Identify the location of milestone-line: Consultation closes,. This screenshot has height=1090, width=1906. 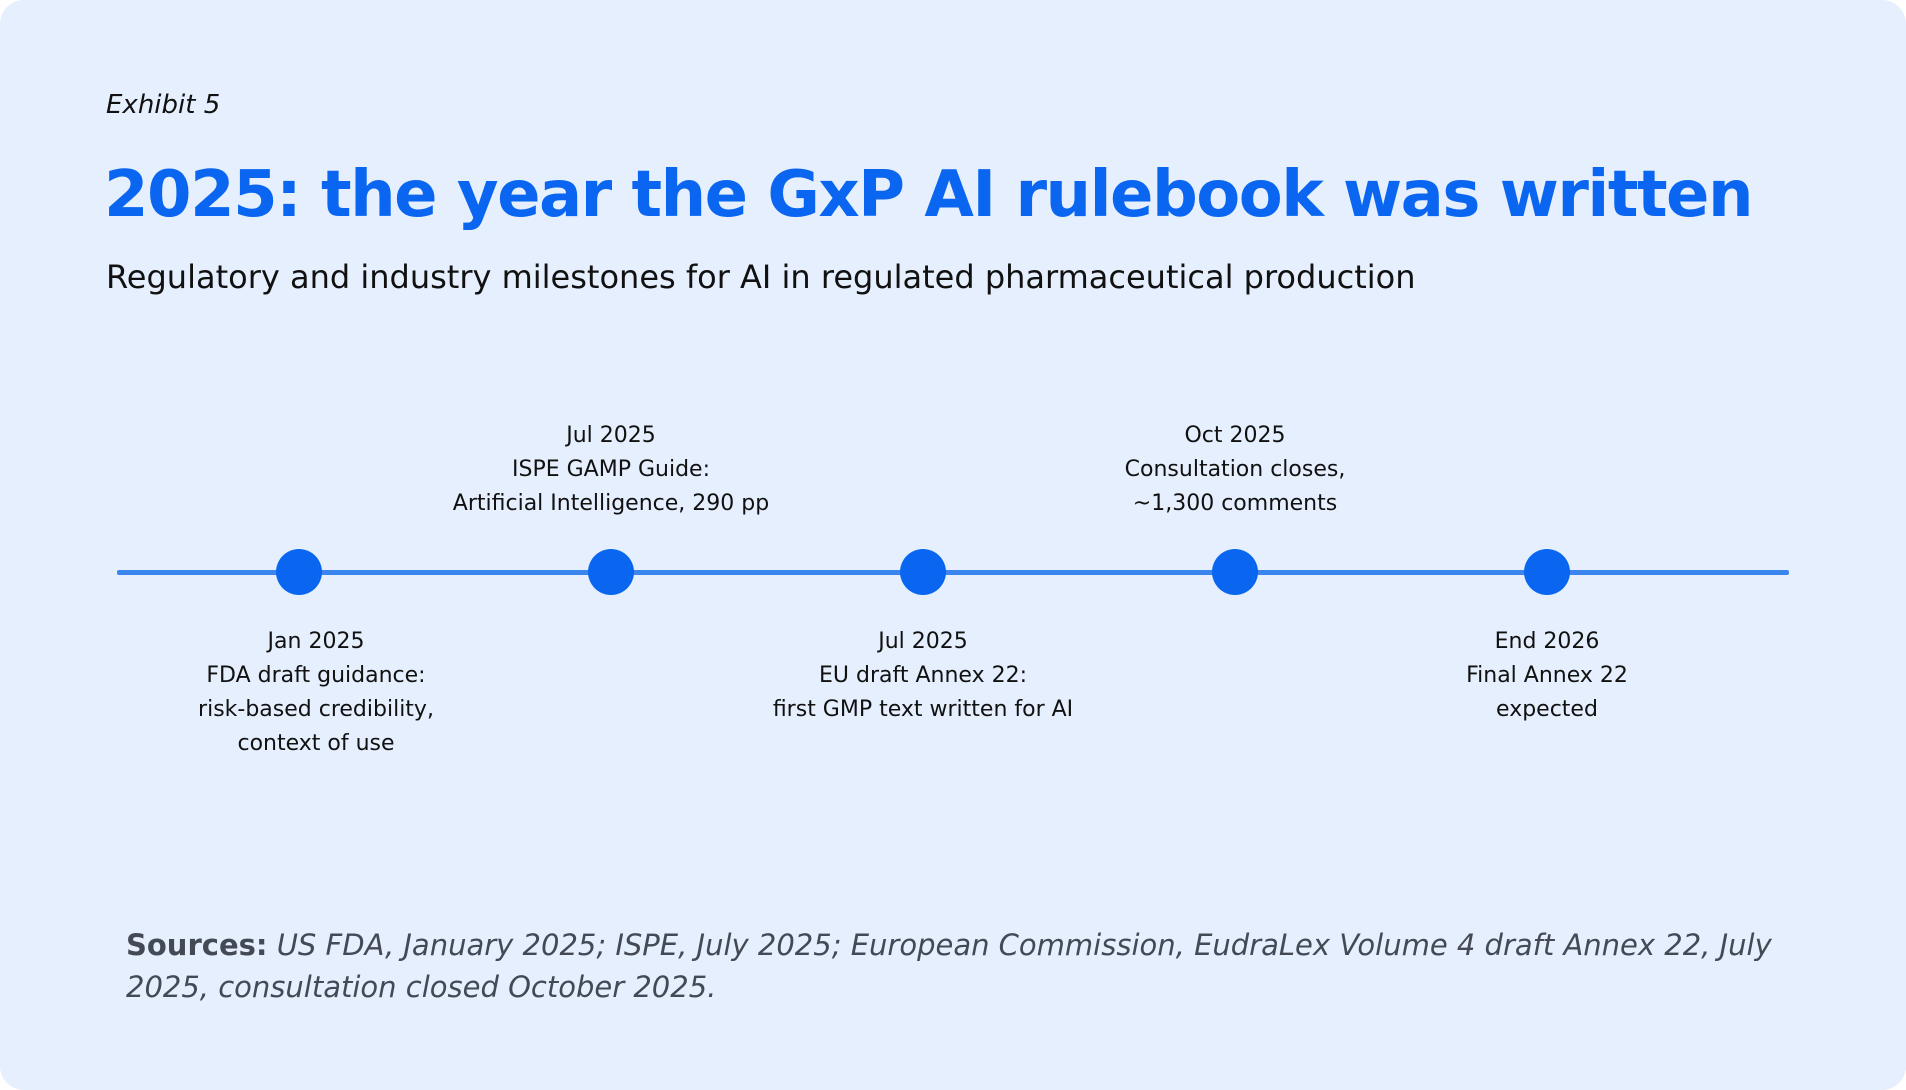
(1235, 469).